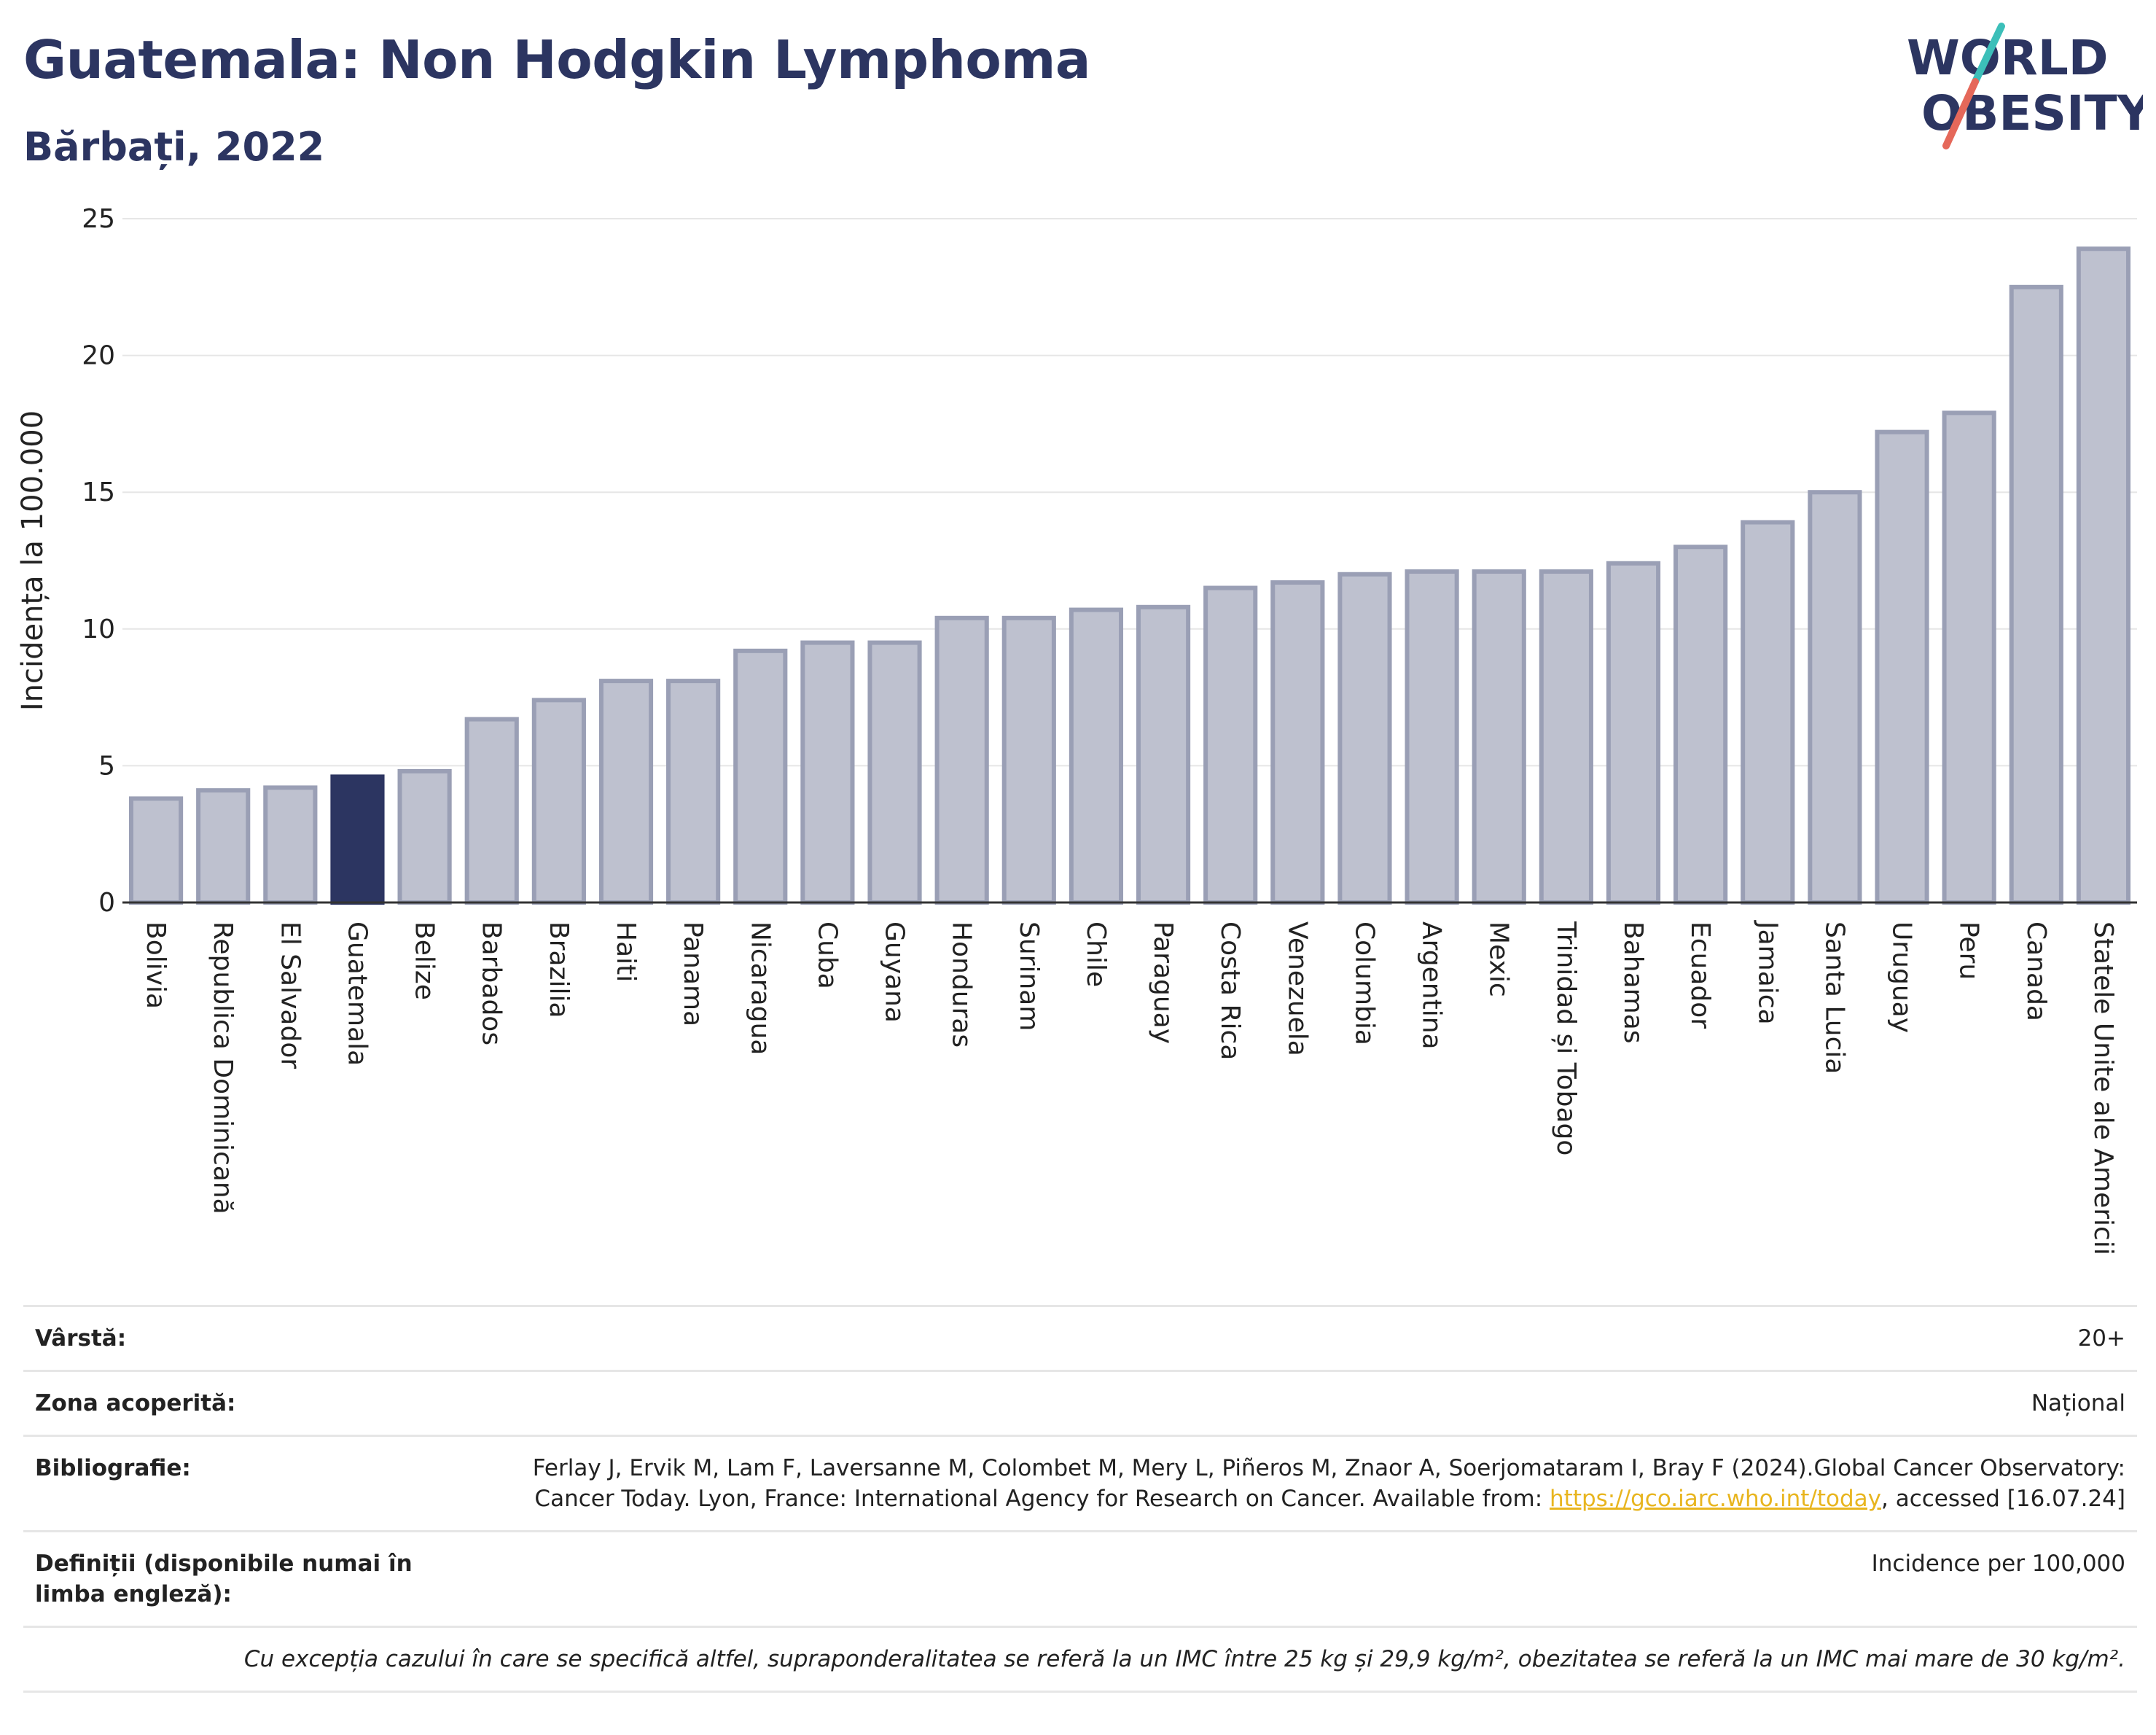 This screenshot has height=1735, width=2156. Describe the element at coordinates (425, 837) in the screenshot. I see `bar-belize` at that location.